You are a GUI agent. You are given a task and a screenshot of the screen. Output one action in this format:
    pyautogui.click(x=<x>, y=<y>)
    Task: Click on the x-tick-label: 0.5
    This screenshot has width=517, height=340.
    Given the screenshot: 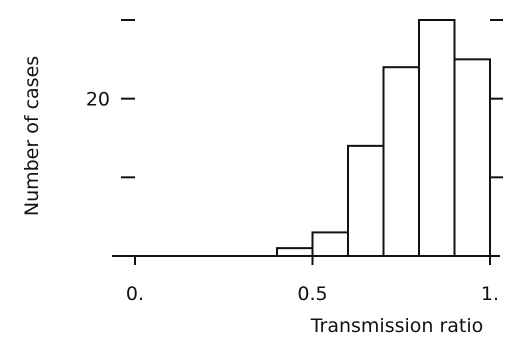 What is the action you would take?
    pyautogui.click(x=312, y=294)
    